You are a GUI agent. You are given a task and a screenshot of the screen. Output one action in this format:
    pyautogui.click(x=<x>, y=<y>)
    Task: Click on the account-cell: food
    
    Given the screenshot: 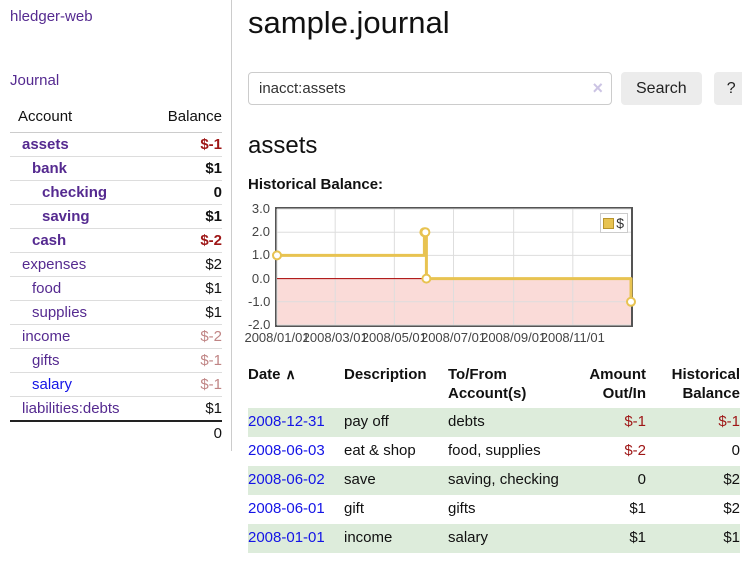 What is the action you would take?
    pyautogui.click(x=81, y=288)
    